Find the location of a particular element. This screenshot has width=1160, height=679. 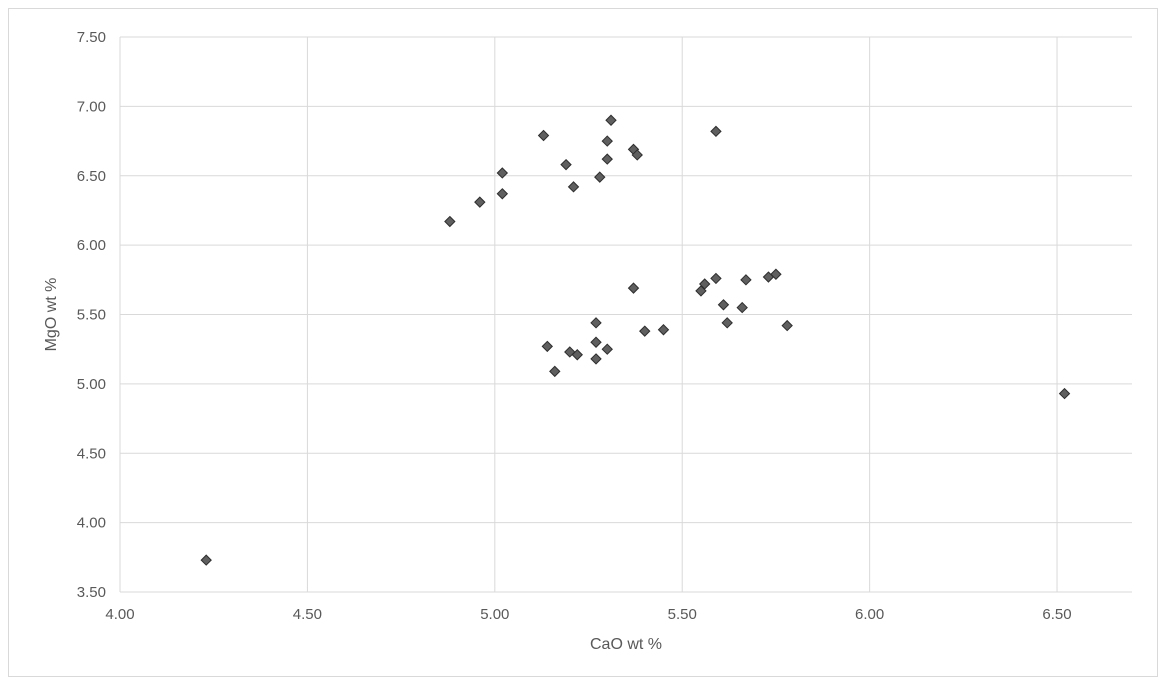

y-tick-label: 7.00 is located at coordinates (91, 106).